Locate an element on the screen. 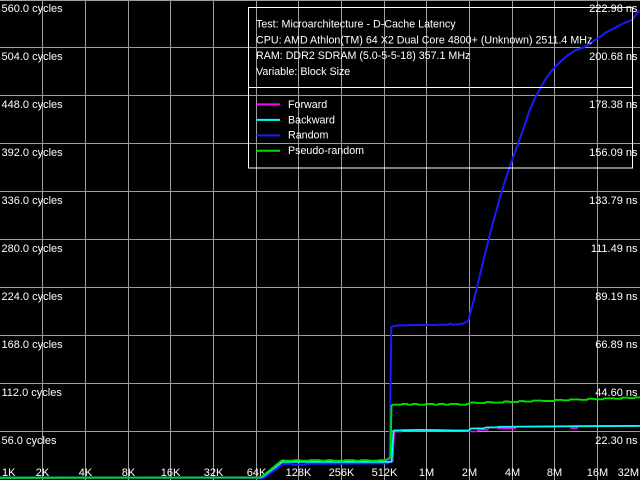 The height and width of the screenshot is (480, 640). svg-text: 2K is located at coordinates (43, 473).